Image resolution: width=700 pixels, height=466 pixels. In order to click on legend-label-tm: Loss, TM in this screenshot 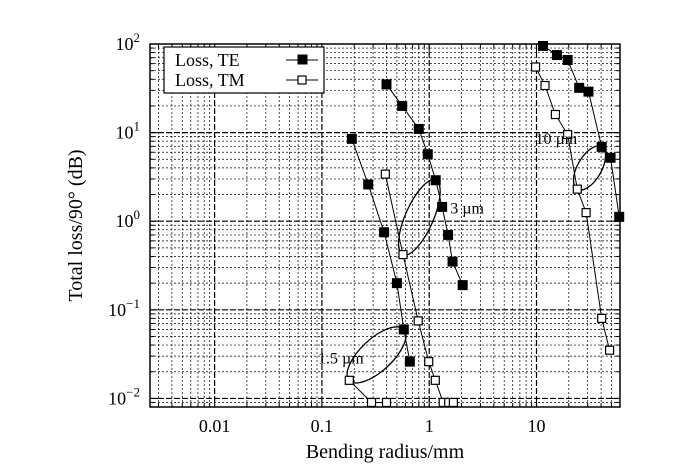, I will do `click(210, 80)`.